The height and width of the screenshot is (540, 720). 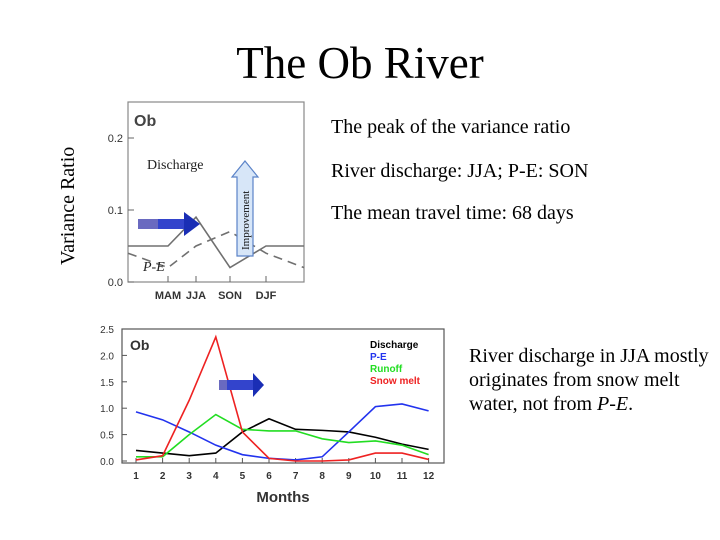 I want to click on bullet-seasons: River discharge: JJA; P-E: SON, so click(x=460, y=171).